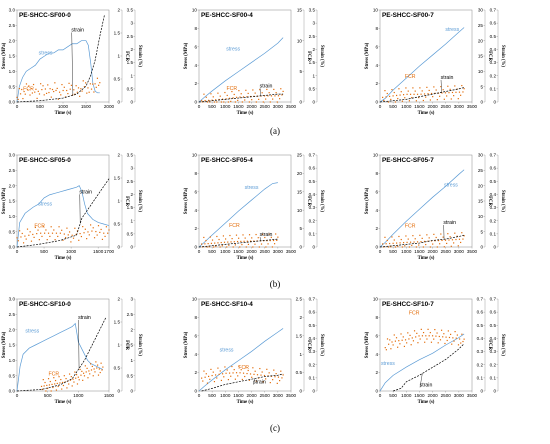 Image resolution: width=550 pixels, height=444 pixels. What do you see at coordinates (195, 354) in the screenshot?
I see `y-tick-label: 4` at bounding box center [195, 354].